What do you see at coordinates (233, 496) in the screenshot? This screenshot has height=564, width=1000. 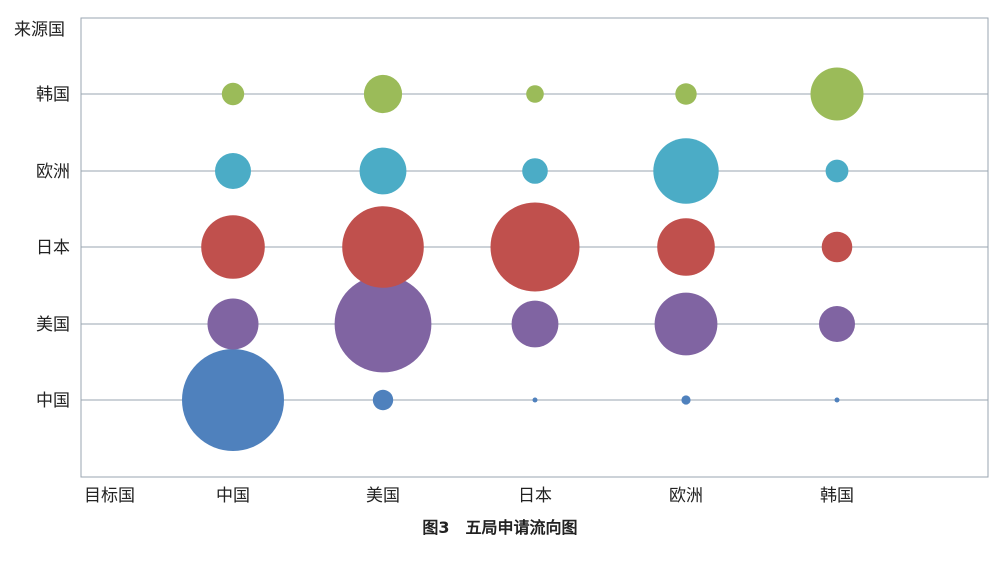 I see `x-tick-label: 中国` at bounding box center [233, 496].